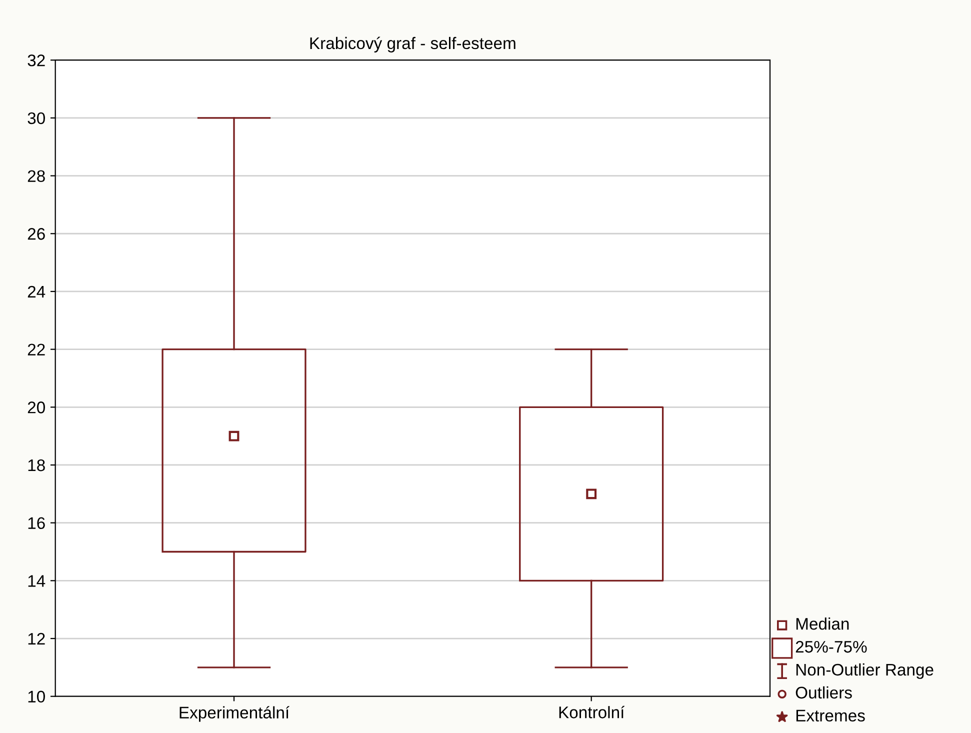 The width and height of the screenshot is (971, 733). Describe the element at coordinates (37, 581) in the screenshot. I see `y-tick-label: 14` at that location.